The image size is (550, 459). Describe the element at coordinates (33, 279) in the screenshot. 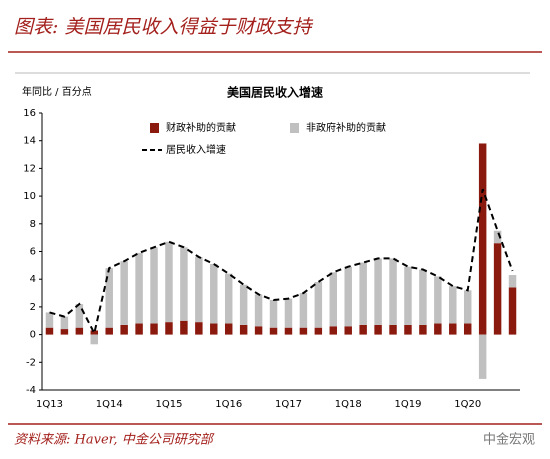

I see `y-tick-label: 4` at that location.